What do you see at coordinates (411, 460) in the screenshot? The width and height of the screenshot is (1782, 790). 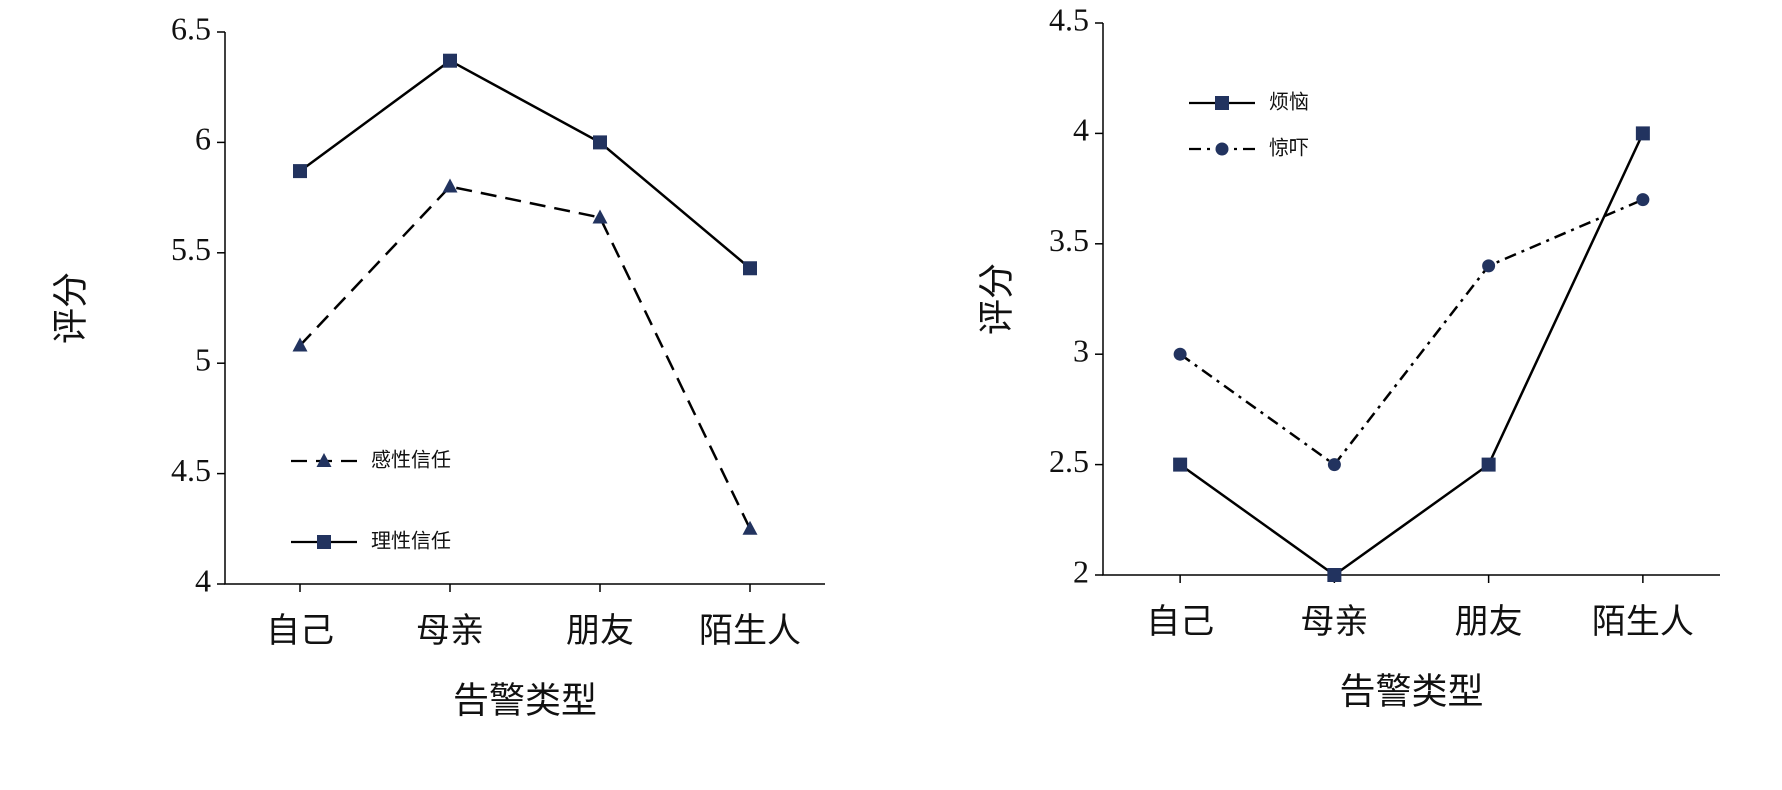 I see `legend-label: 感性信任` at bounding box center [411, 460].